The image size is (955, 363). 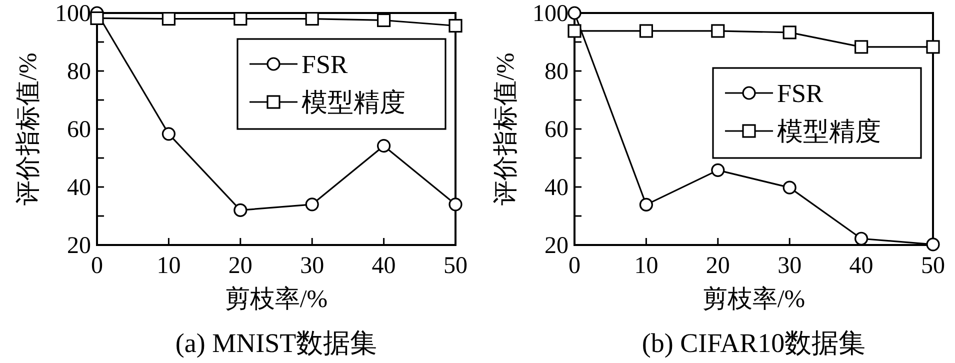 I want to click on text: (b) CIFAR10数据集, so click(x=754, y=343).